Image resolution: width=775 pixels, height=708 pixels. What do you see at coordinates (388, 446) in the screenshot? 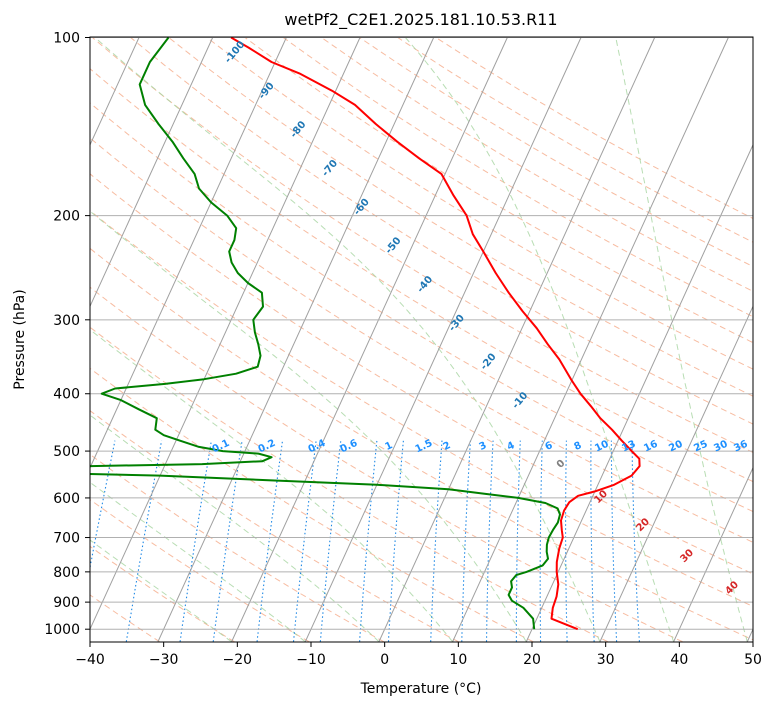
I see `mixing-ratio-label: 1` at bounding box center [388, 446].